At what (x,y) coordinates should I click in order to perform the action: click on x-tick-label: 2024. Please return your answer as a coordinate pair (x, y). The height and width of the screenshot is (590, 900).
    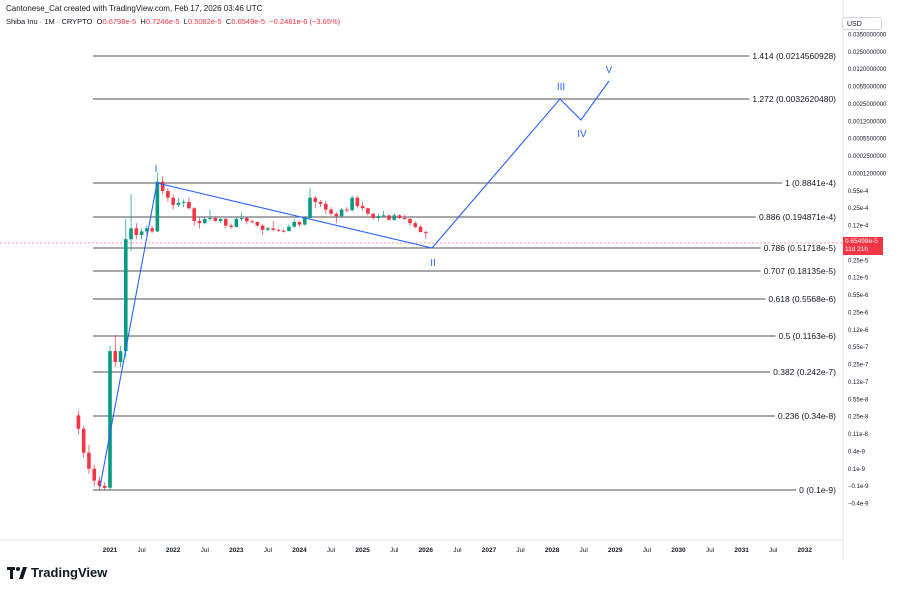
    Looking at the image, I should click on (299, 550).